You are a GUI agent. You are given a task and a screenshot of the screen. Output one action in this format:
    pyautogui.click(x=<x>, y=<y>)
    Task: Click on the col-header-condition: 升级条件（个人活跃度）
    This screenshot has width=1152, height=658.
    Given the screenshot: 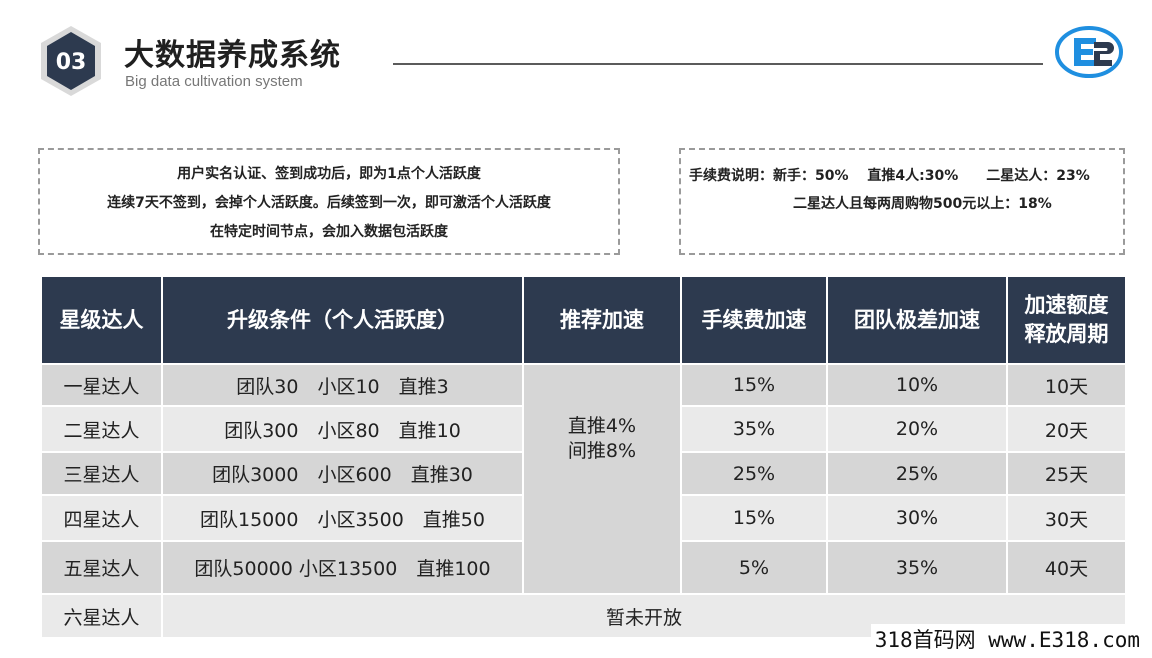 What is the action you would take?
    pyautogui.click(x=342, y=320)
    